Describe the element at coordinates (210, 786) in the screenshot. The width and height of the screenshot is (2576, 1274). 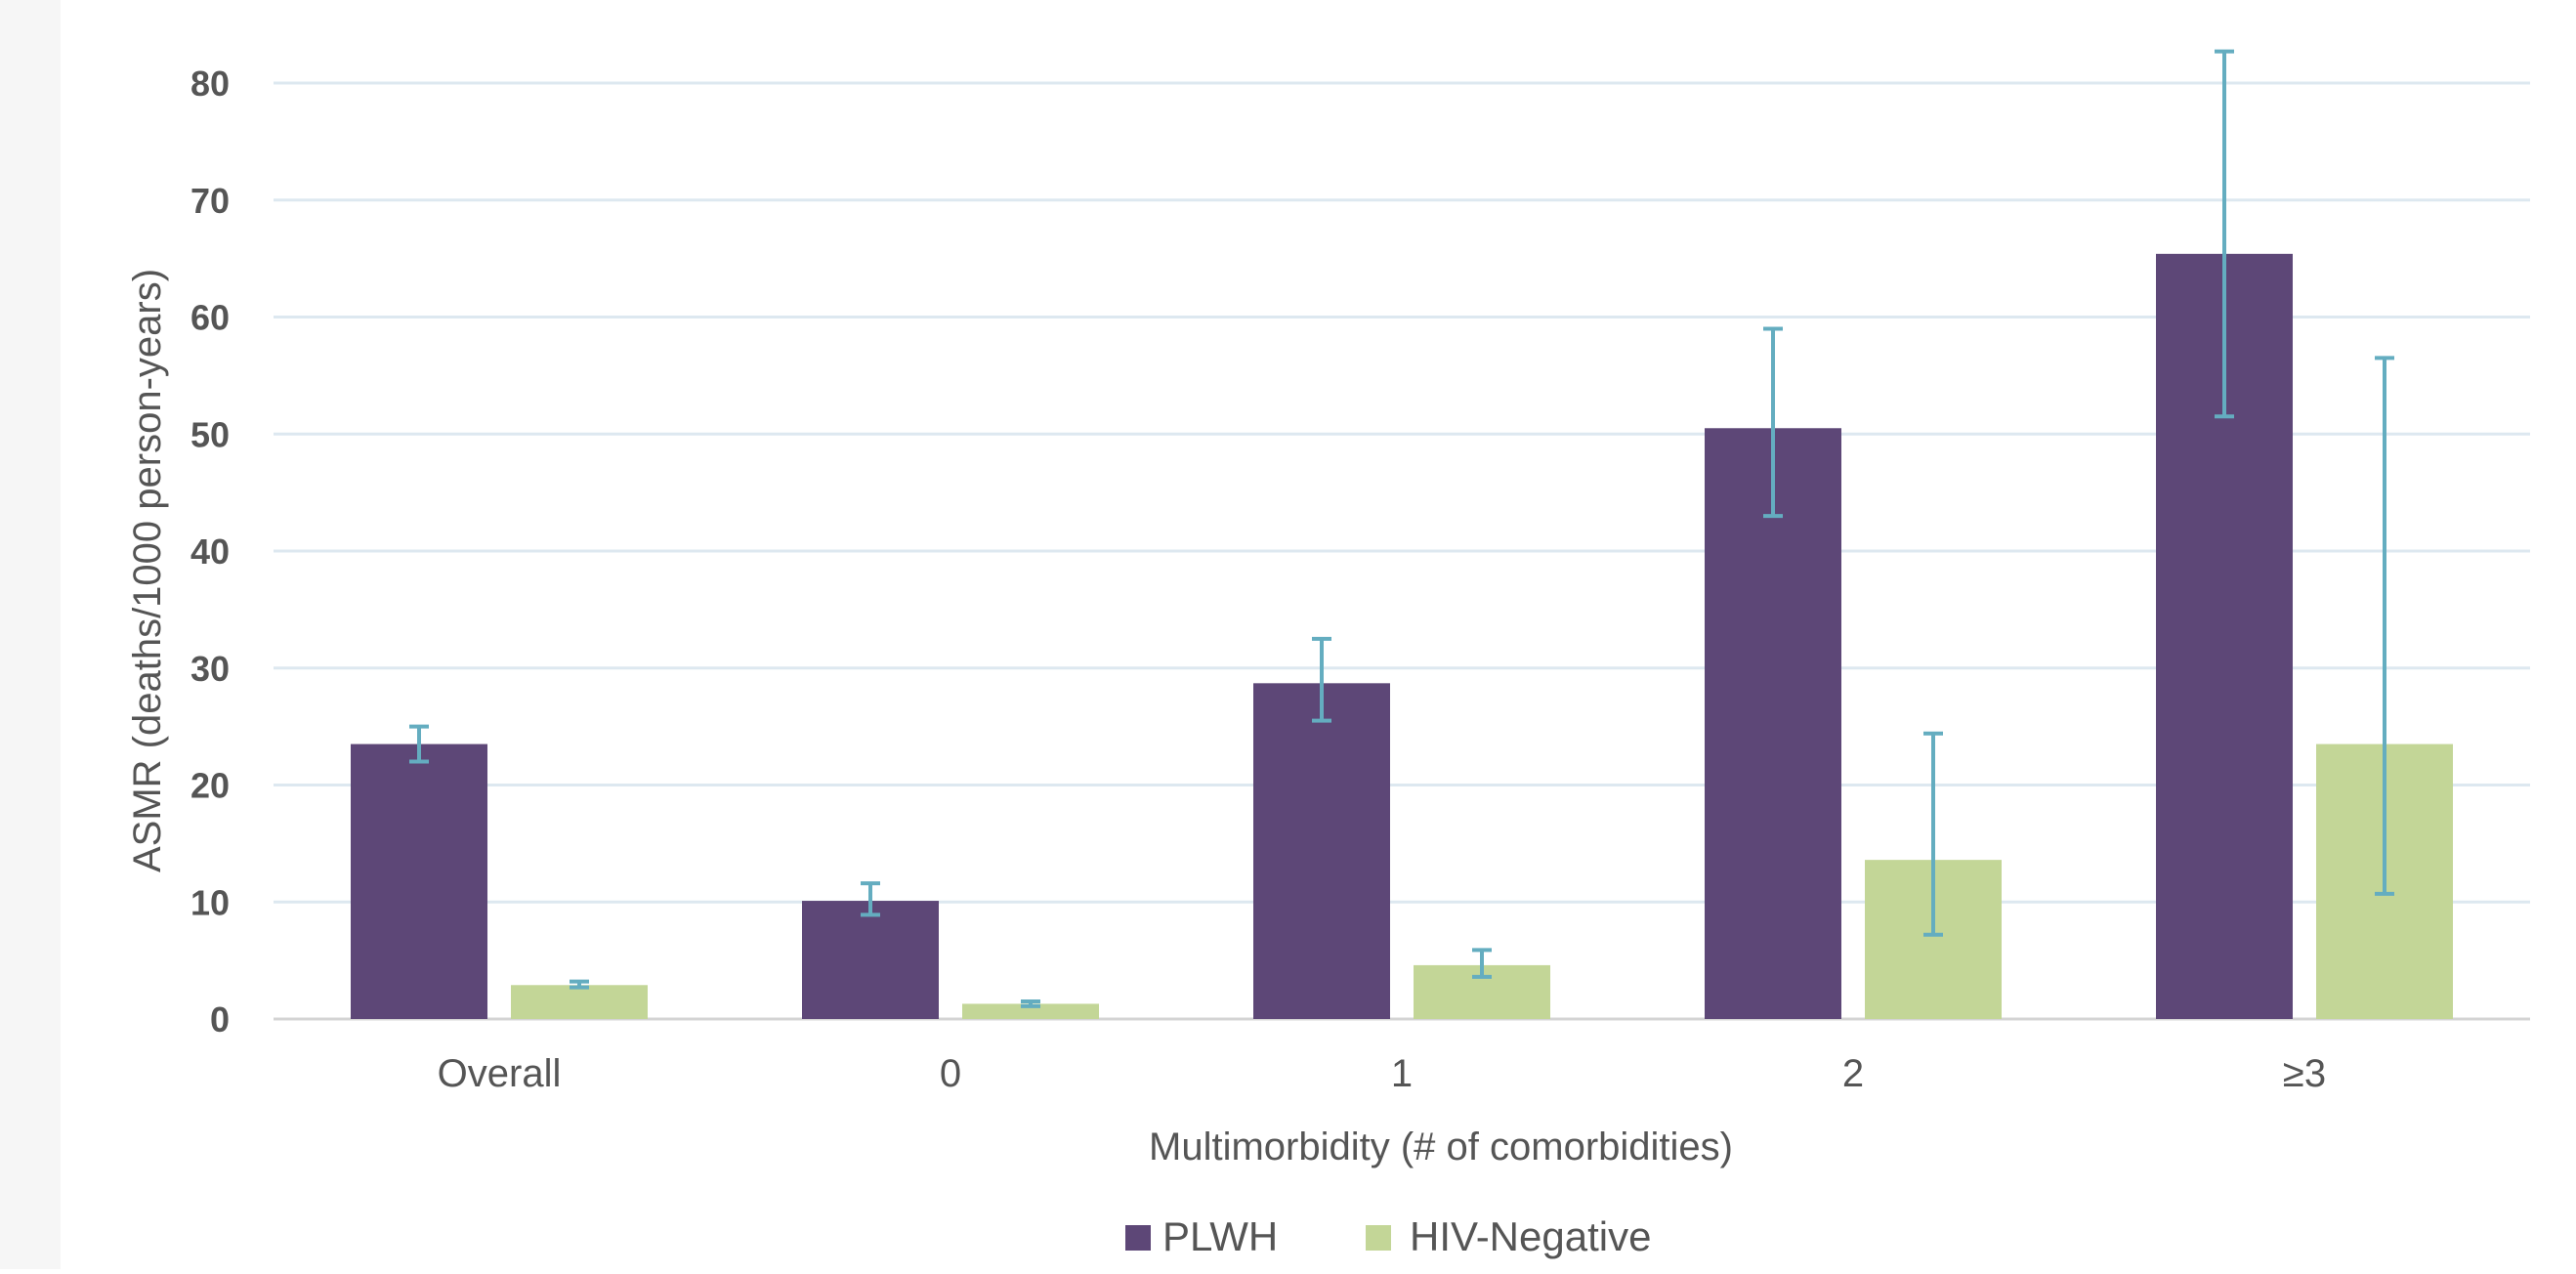
I see `y-tick-label: 20` at that location.